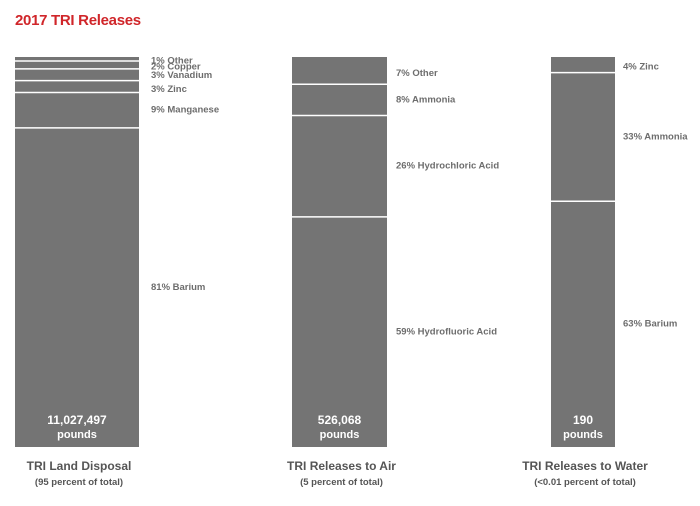 Image resolution: width=700 pixels, height=506 pixels. I want to click on segment-label: 2% Copper, so click(176, 66).